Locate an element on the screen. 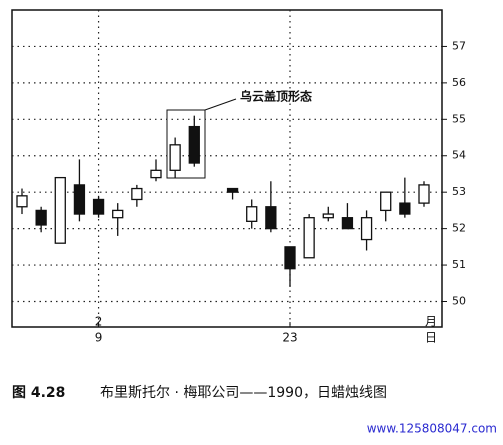  caption: 布里斯托尔 · 梅耶公司——1990，日蜡烛线图 is located at coordinates (243, 393).